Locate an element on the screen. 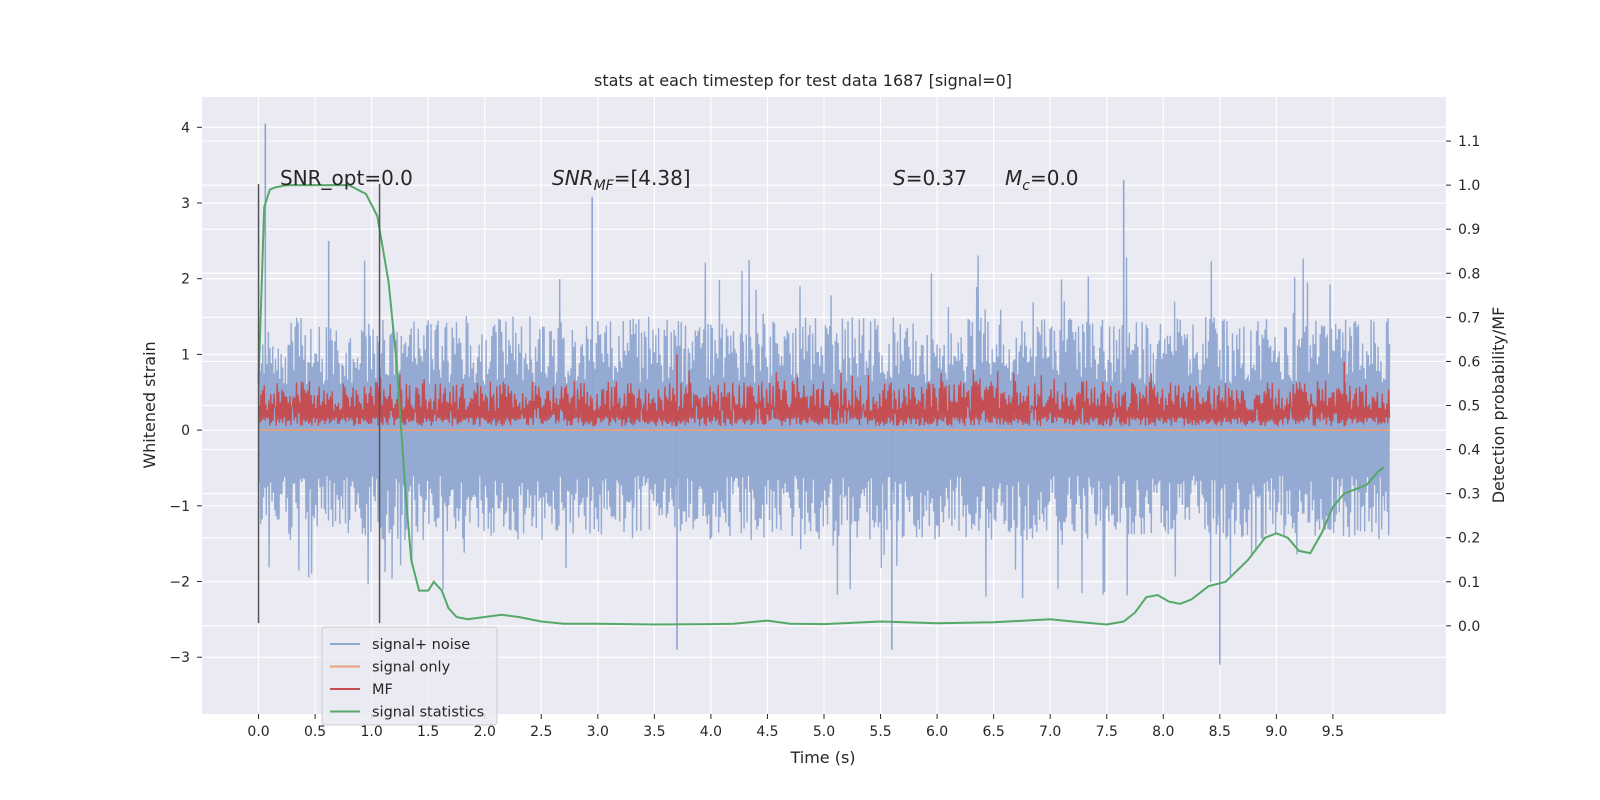 This screenshot has height=800, width=1600. x-tick-label: 5.0 is located at coordinates (824, 732).